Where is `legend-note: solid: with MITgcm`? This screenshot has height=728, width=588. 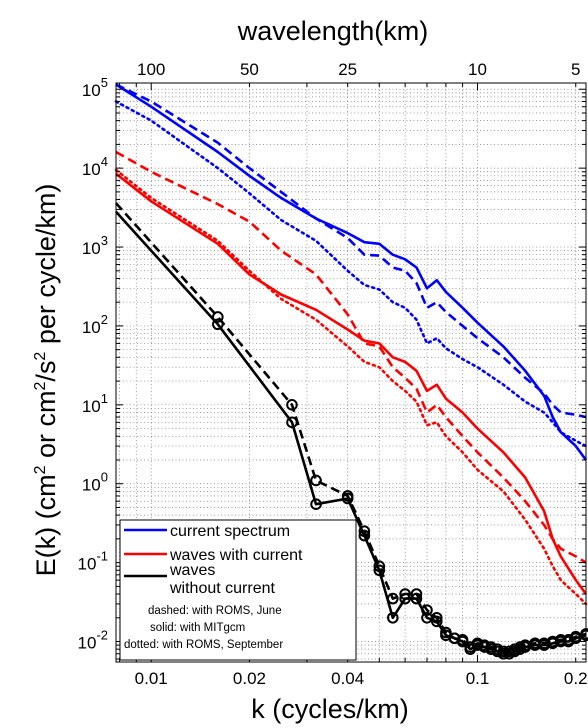 legend-note: solid: with MITgcm is located at coordinates (197, 628).